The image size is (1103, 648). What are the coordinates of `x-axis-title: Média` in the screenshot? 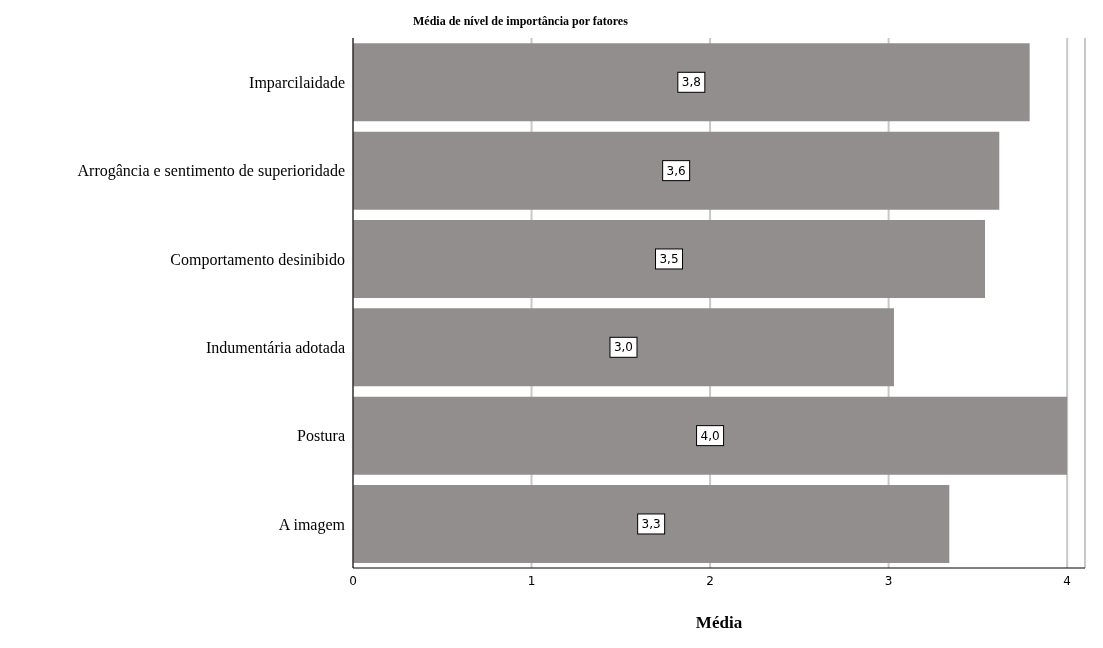 It's located at (719, 622).